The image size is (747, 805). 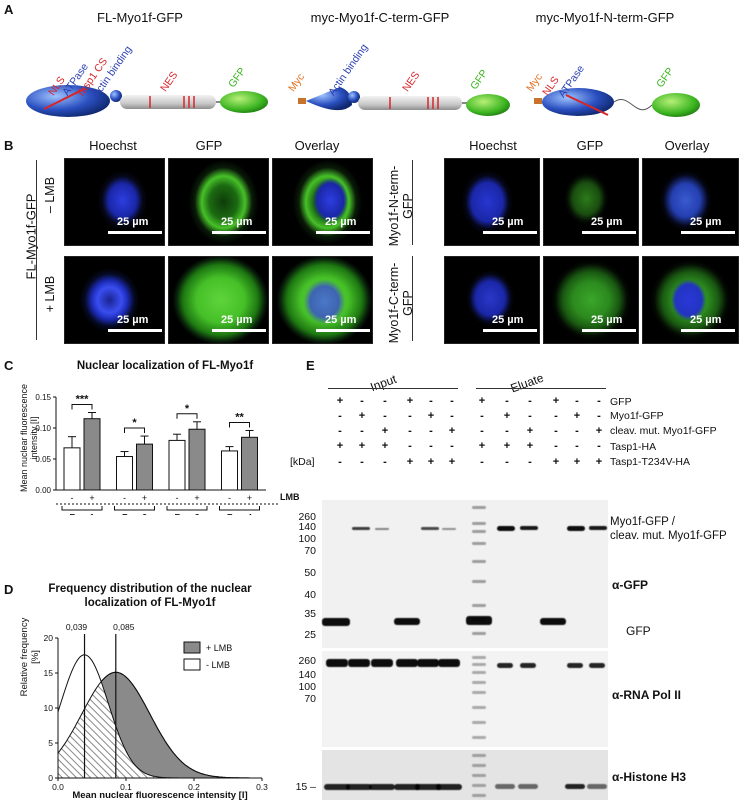 I want to click on chart-c-group-bracket, so click(x=82, y=508).